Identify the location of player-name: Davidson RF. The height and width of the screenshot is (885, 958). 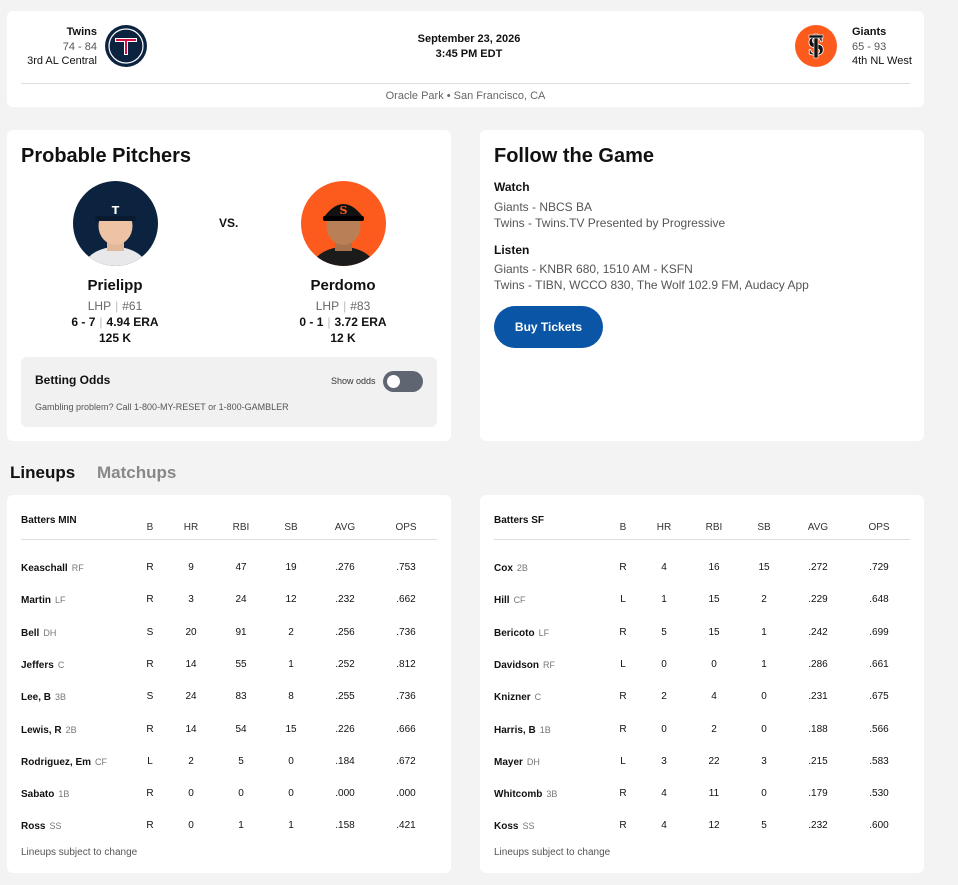
(524, 665).